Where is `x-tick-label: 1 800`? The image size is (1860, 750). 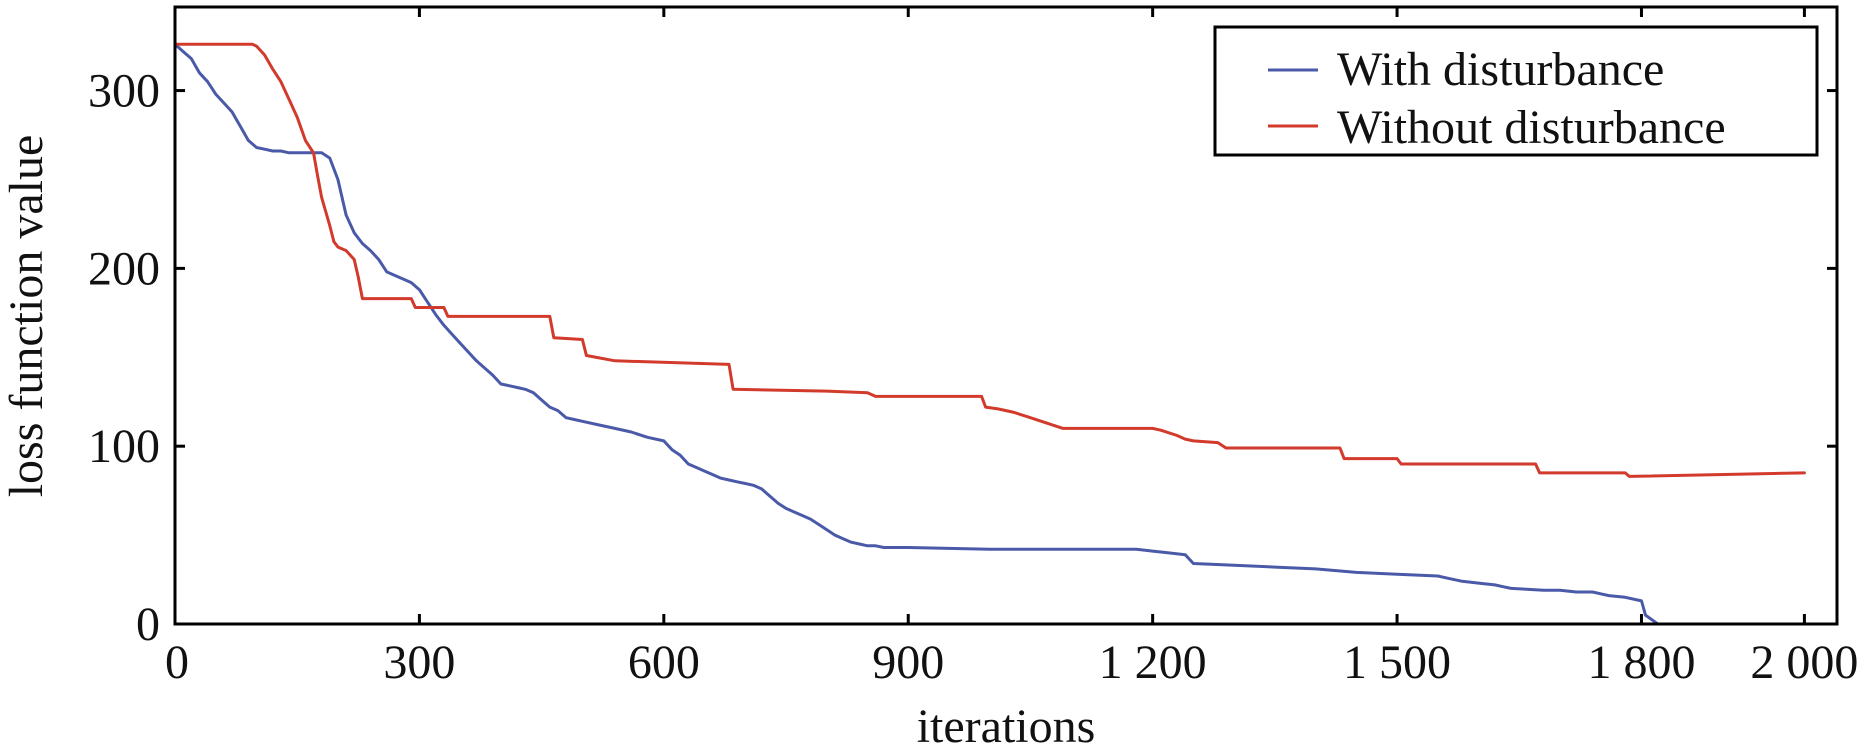 x-tick-label: 1 800 is located at coordinates (1641, 662).